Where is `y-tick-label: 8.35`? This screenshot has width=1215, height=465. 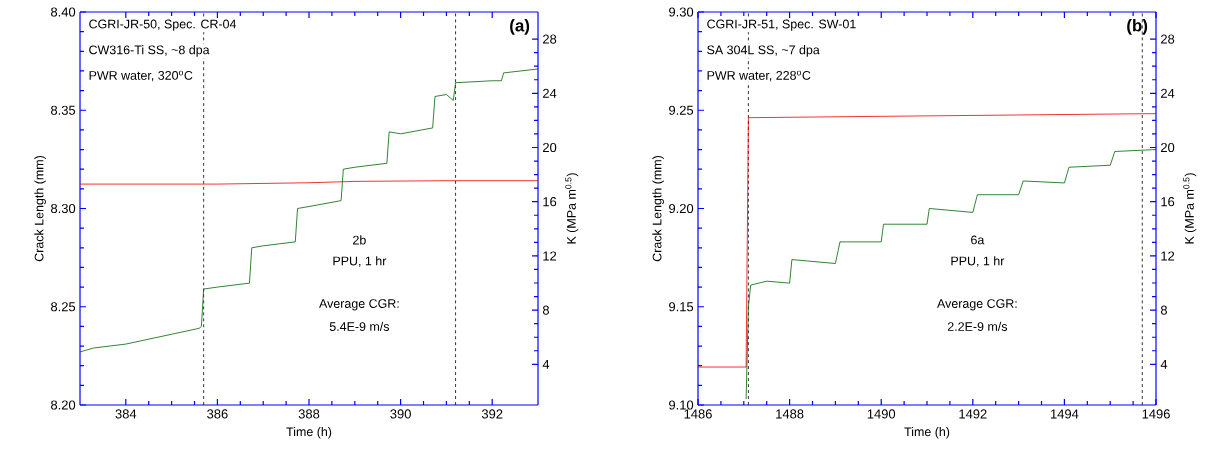
y-tick-label: 8.35 is located at coordinates (63, 110).